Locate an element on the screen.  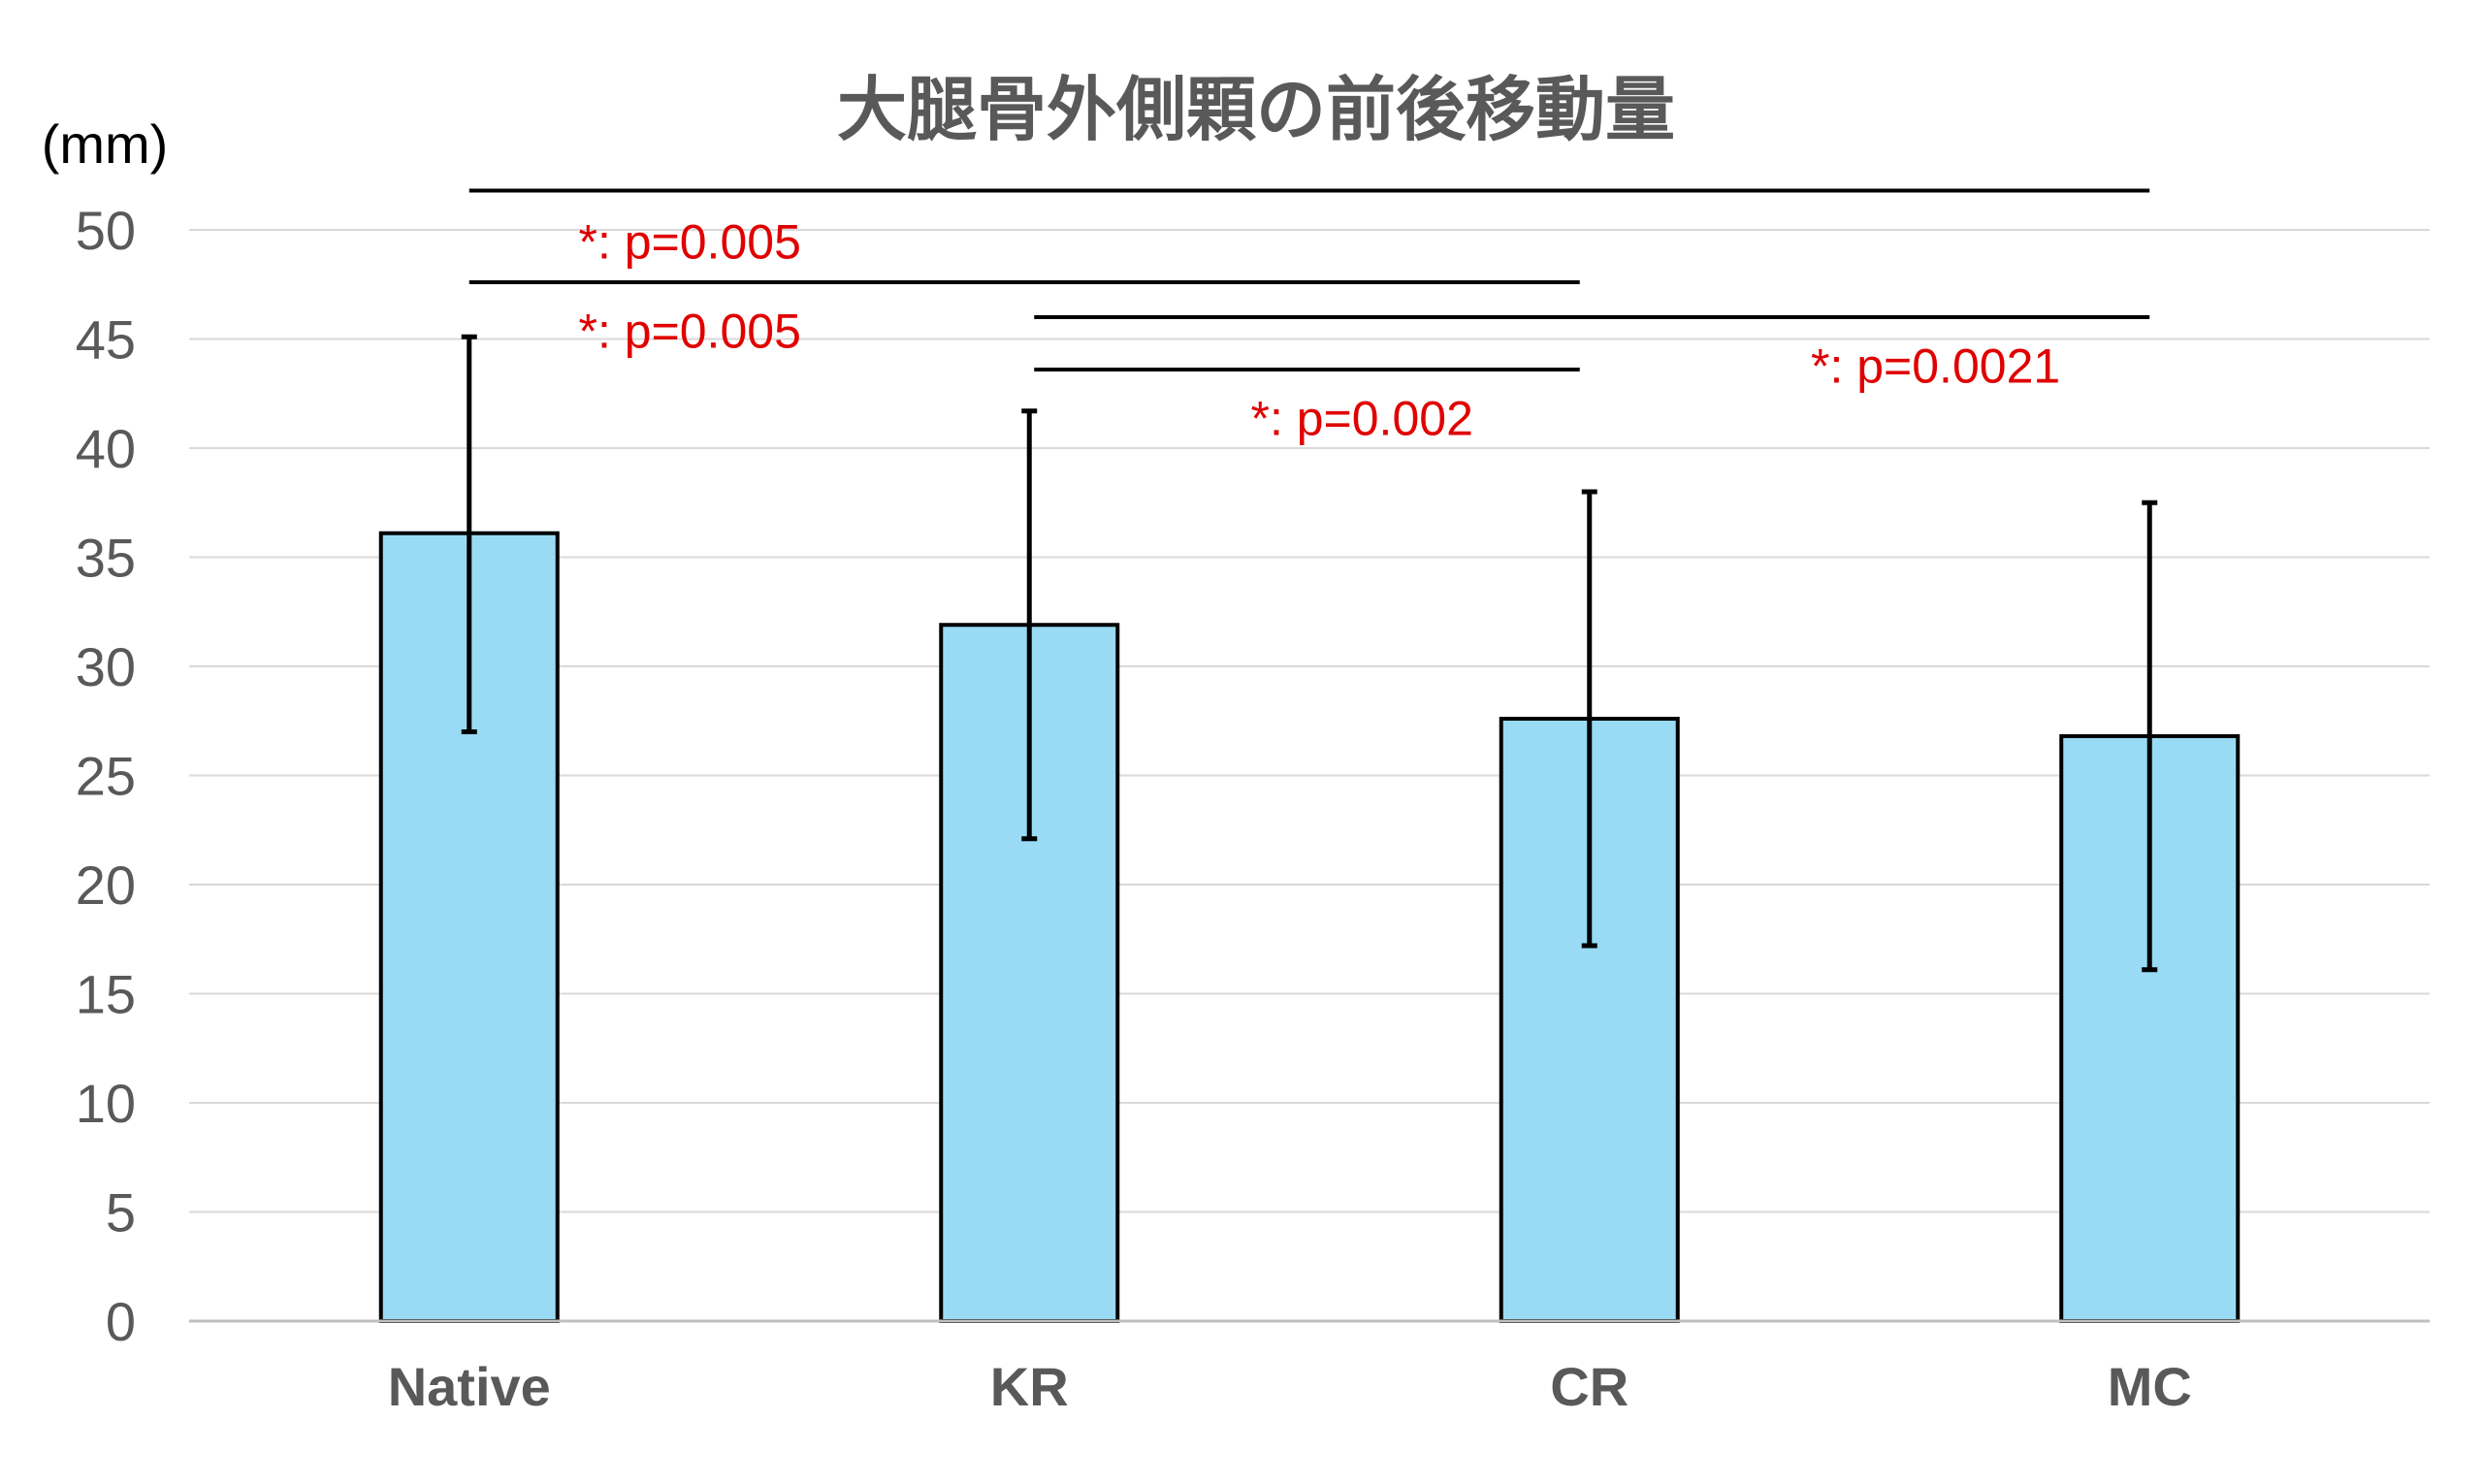
x-tick-label: CR is located at coordinates (1589, 1386).